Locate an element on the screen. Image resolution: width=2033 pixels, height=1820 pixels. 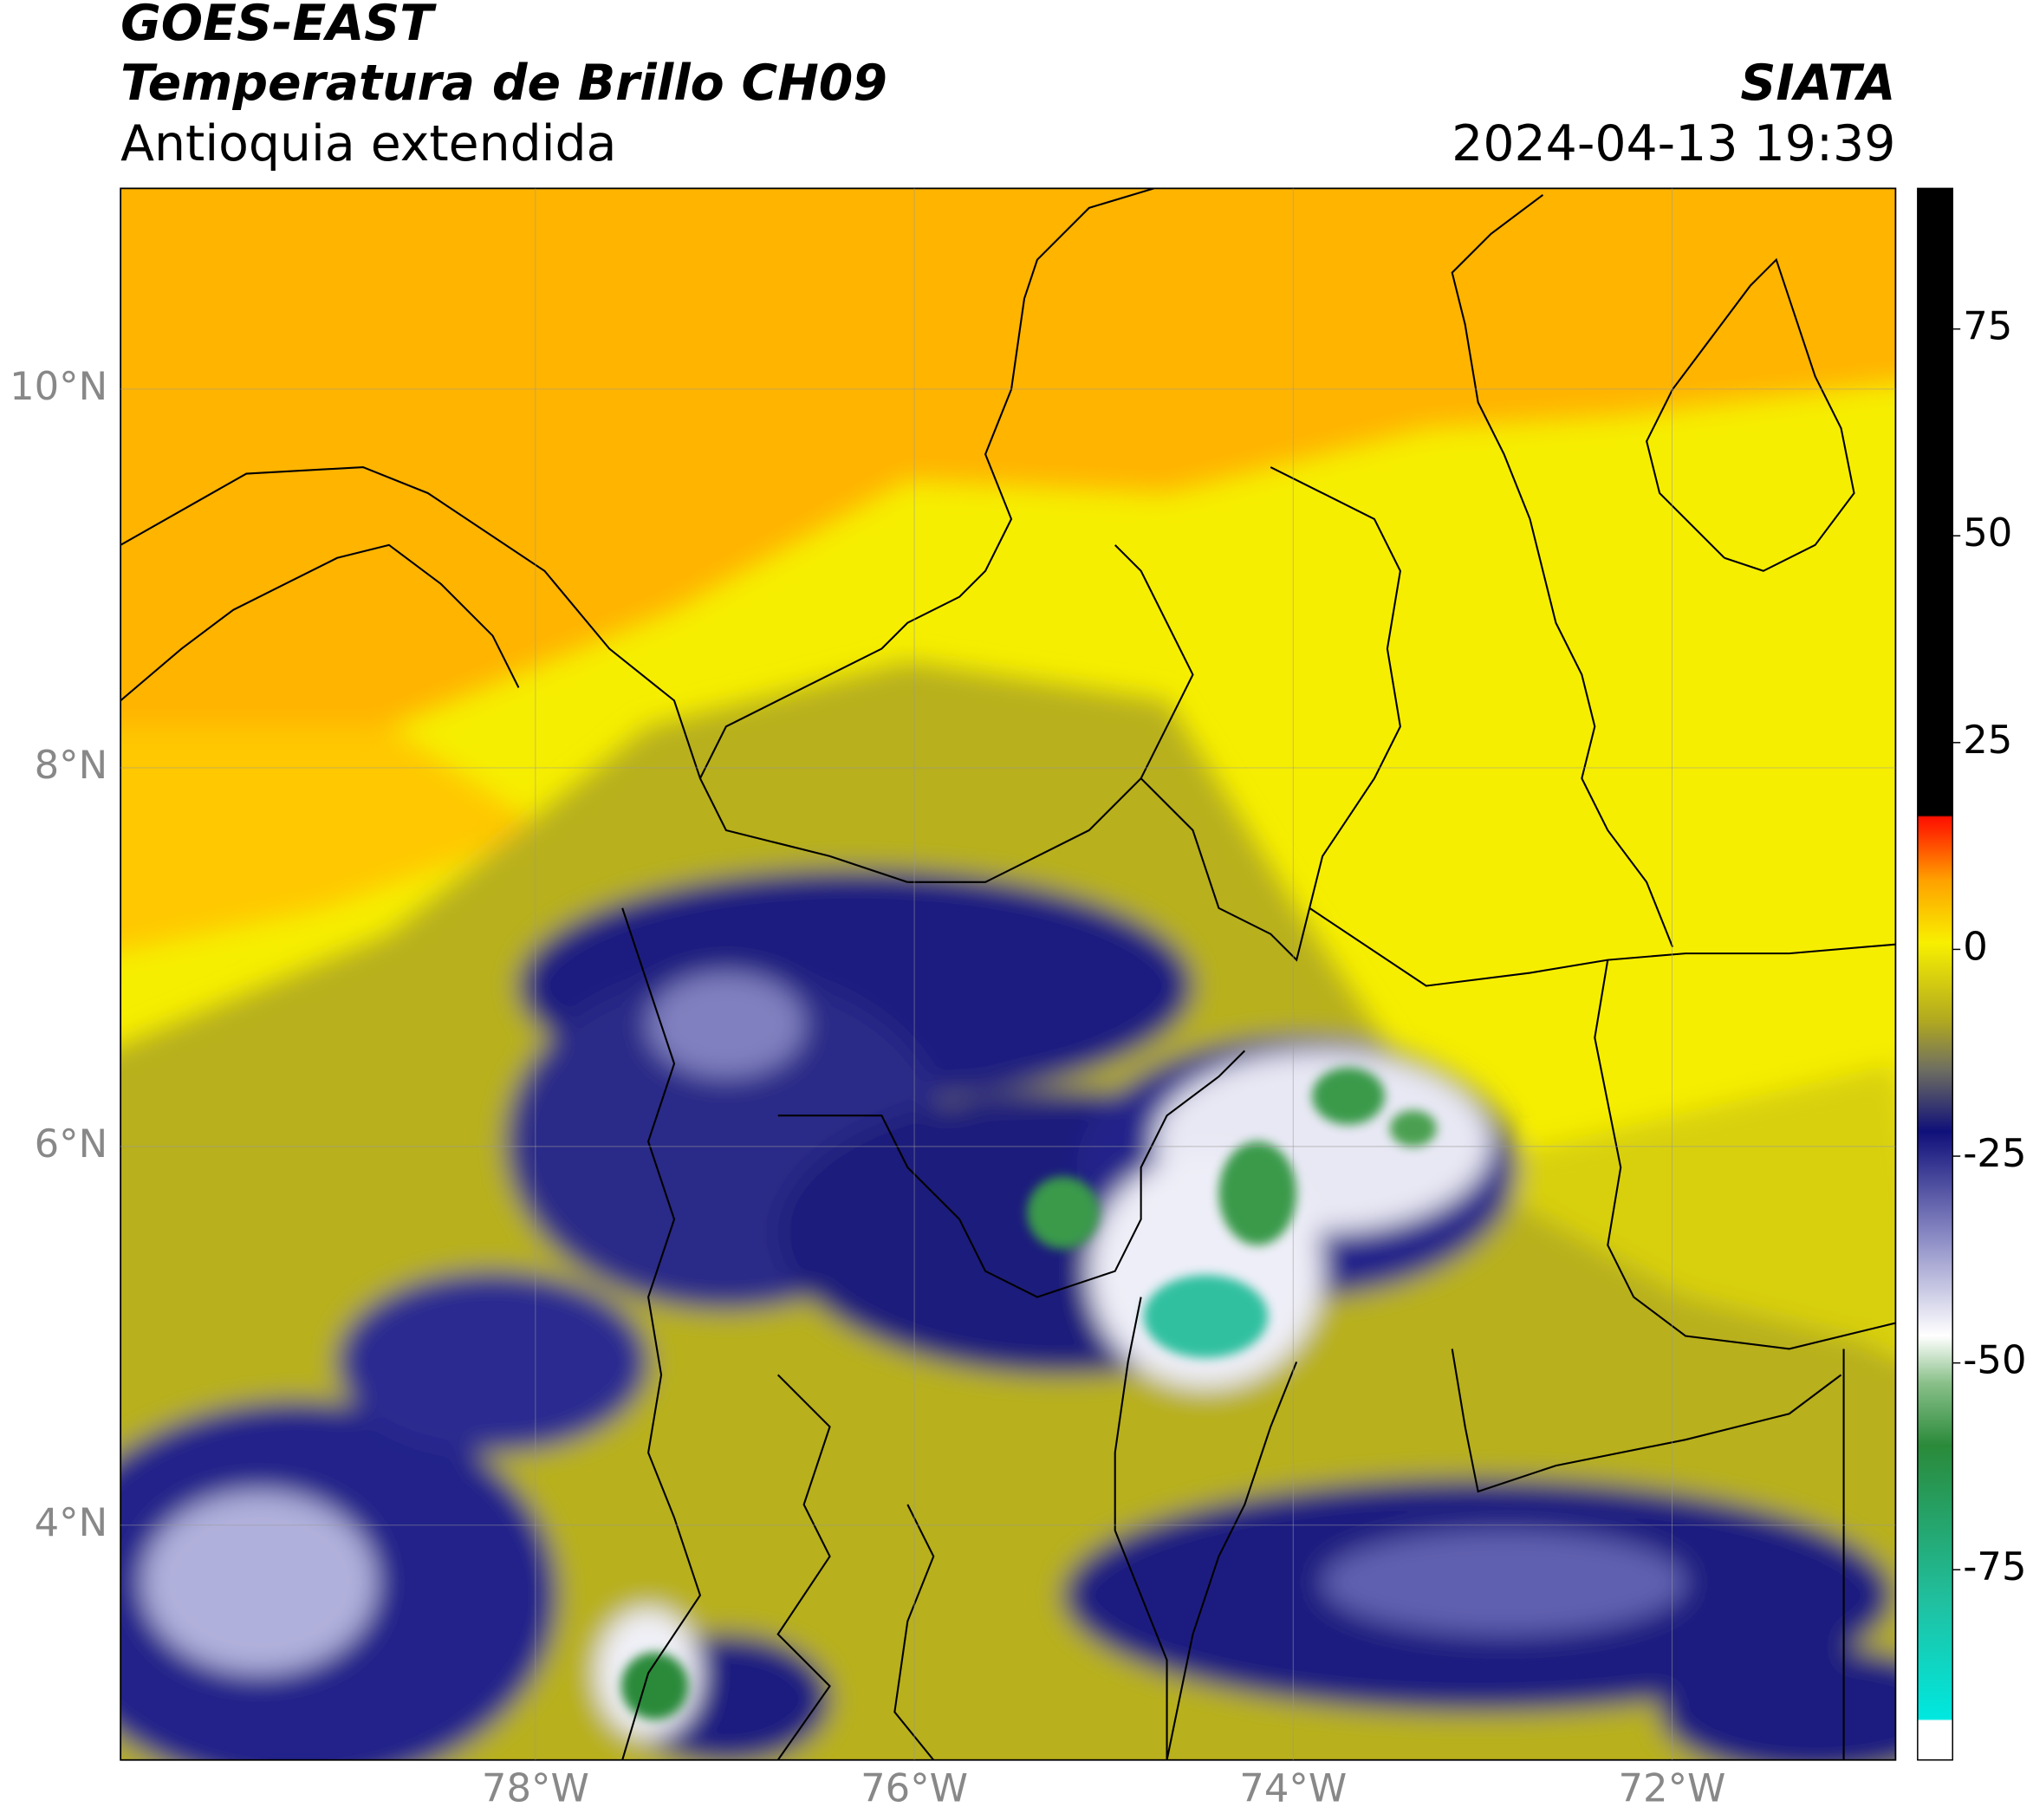
y-tick-label: 8°N is located at coordinates (71, 765).